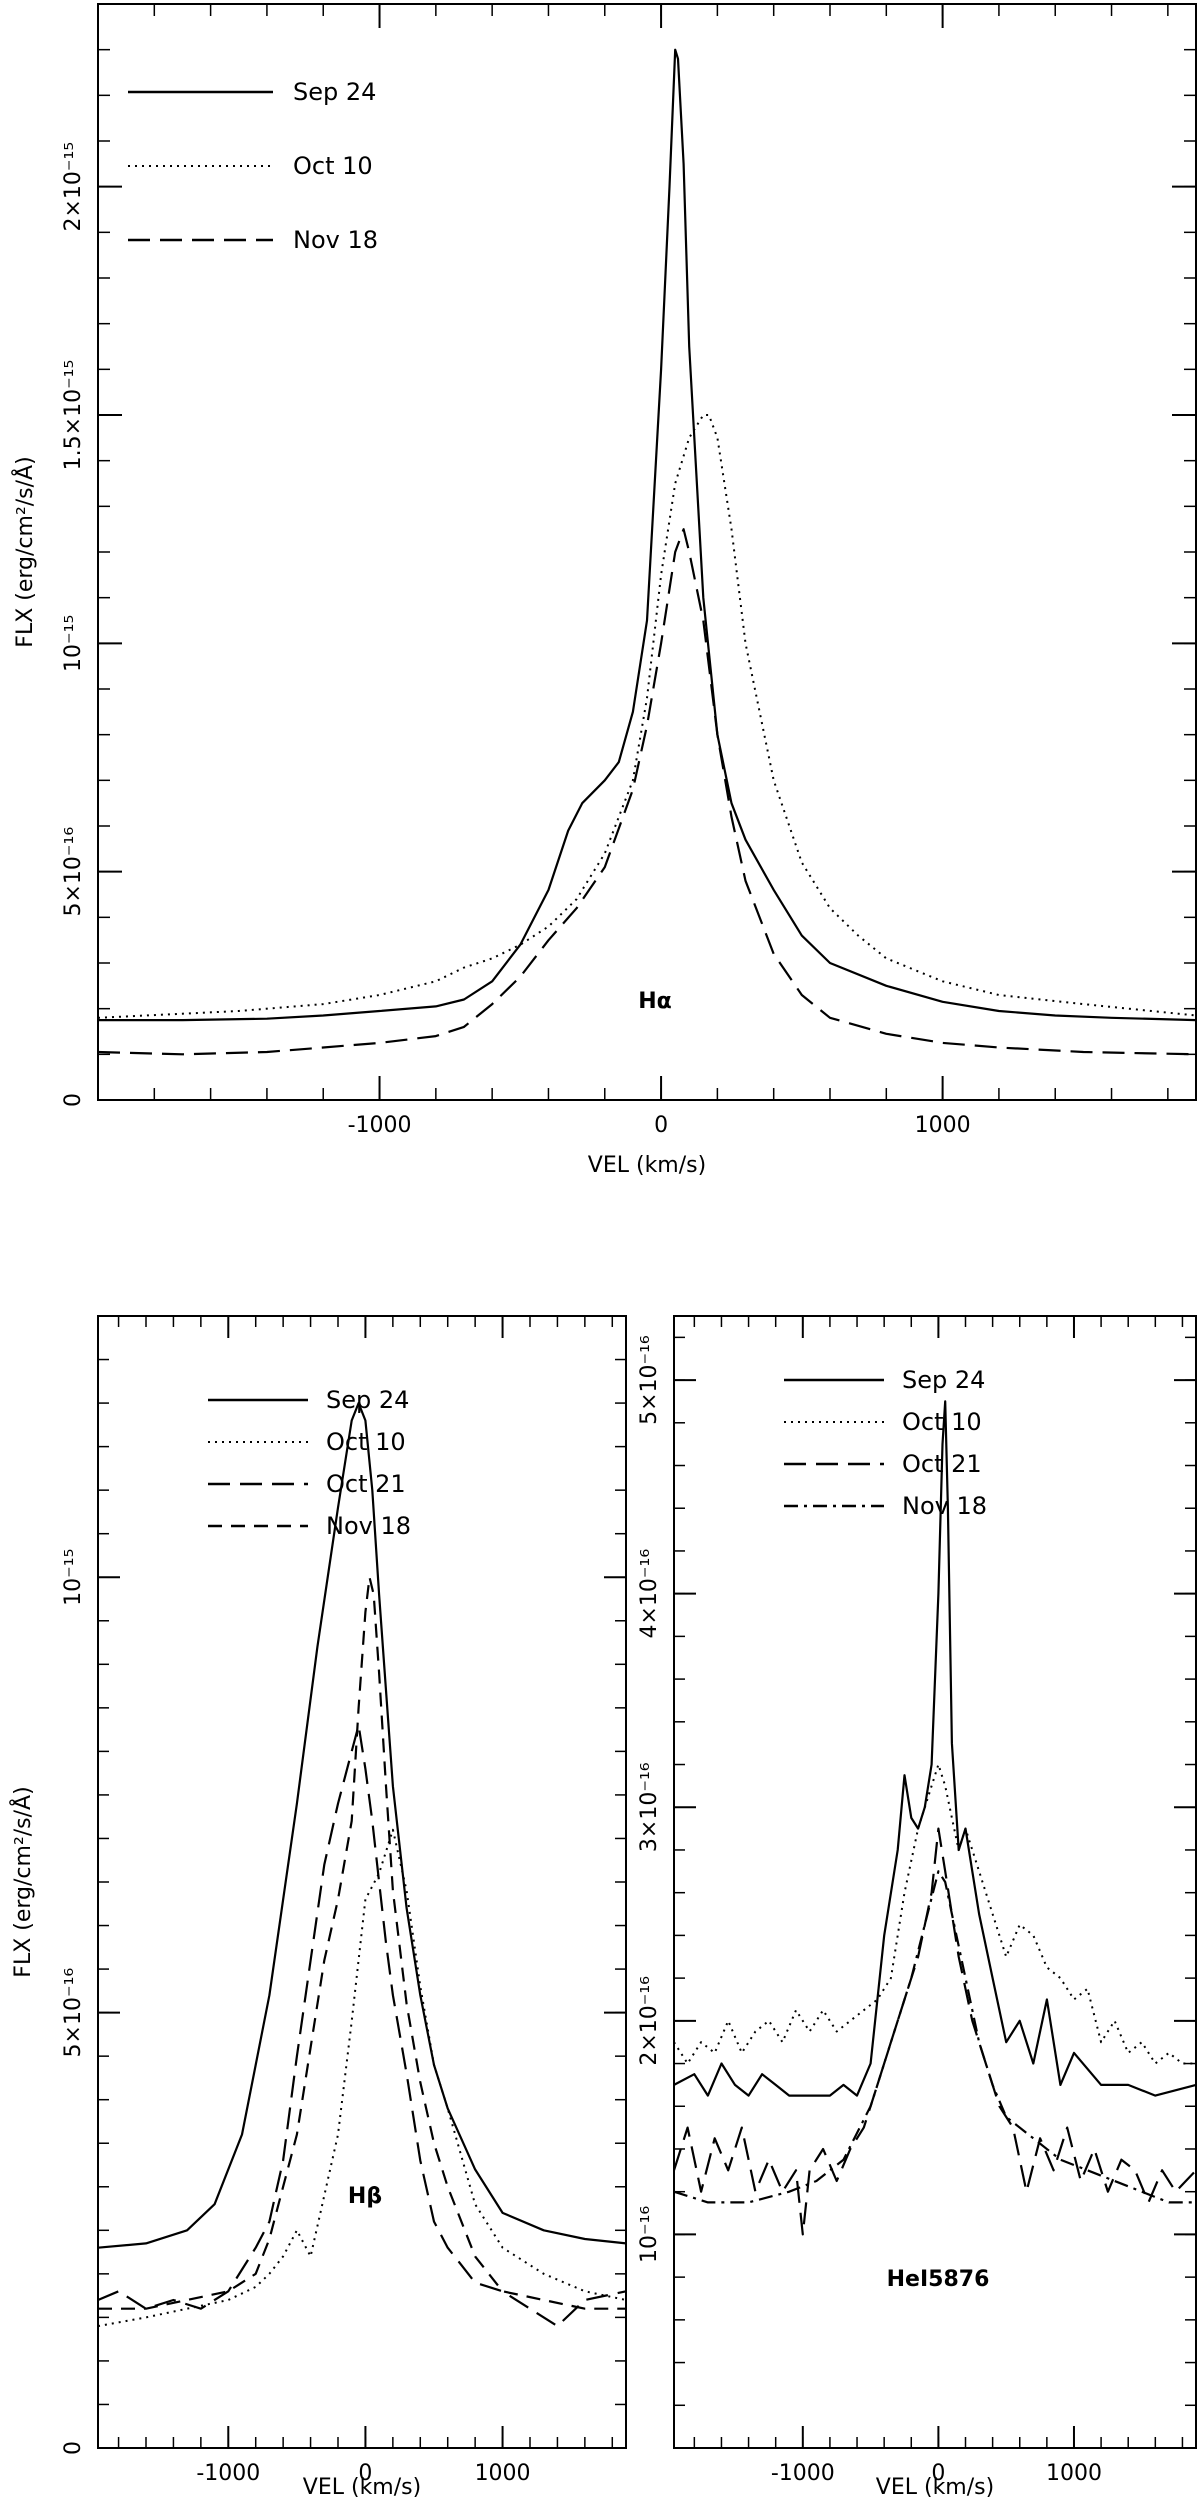 Image resolution: width=1200 pixels, height=2504 pixels. Describe the element at coordinates (649, 1807) in the screenshot. I see `y-tick-label: 3×10⁻¹⁶` at that location.